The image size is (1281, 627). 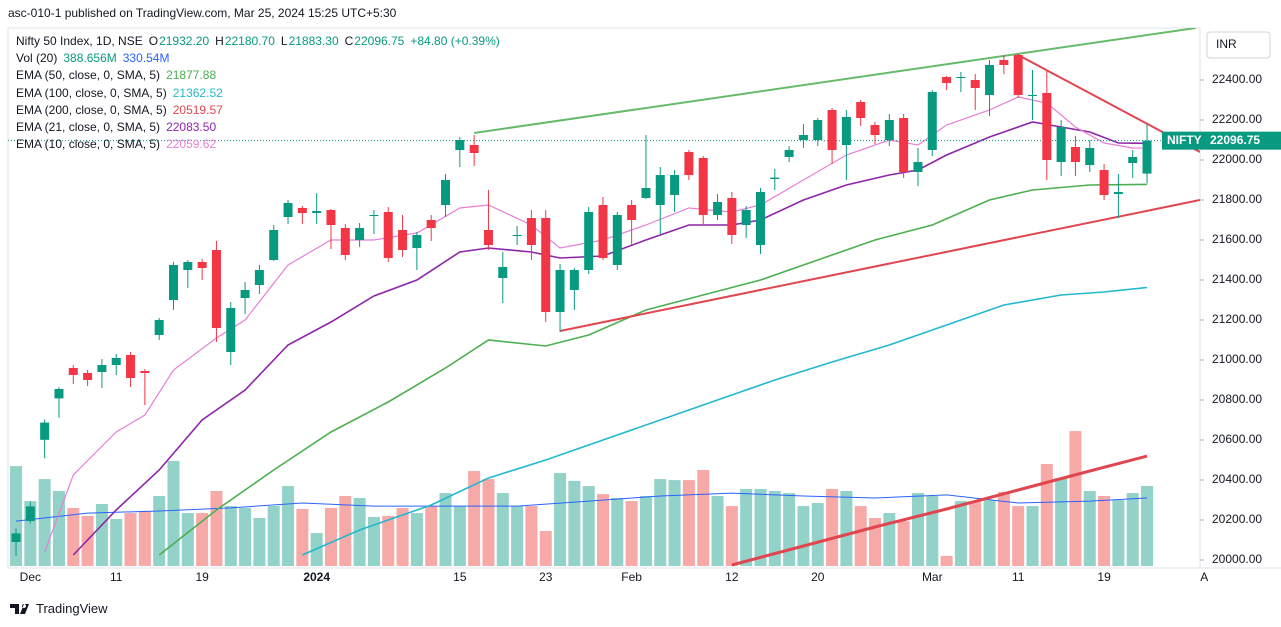 I want to click on y-tick-label: 20800.00, so click(x=1237, y=399).